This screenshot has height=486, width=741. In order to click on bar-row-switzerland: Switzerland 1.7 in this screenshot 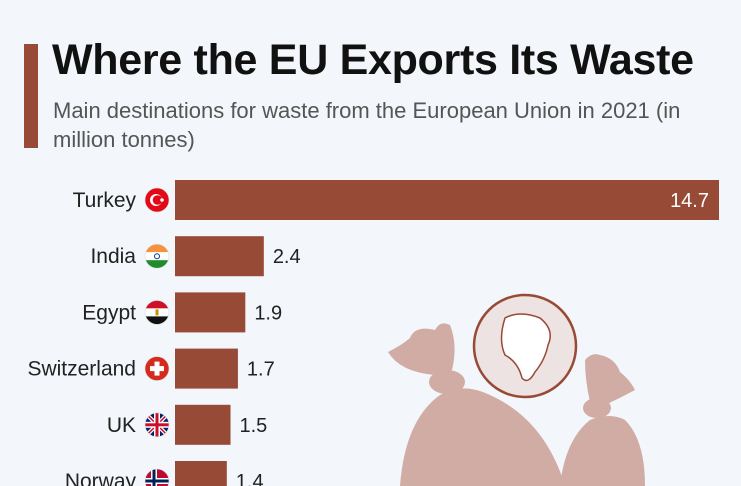, I will do `click(151, 368)`.